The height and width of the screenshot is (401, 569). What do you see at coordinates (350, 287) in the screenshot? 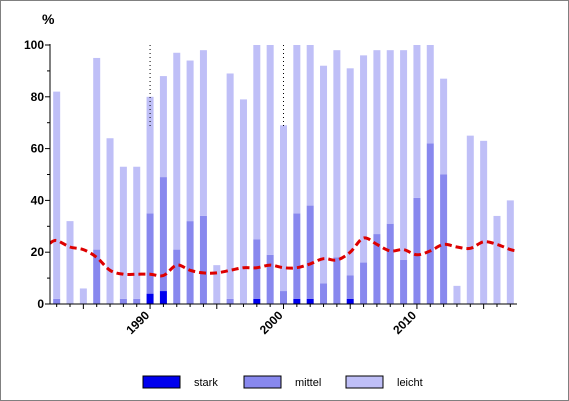
I see `bar-mittel-2005` at bounding box center [350, 287].